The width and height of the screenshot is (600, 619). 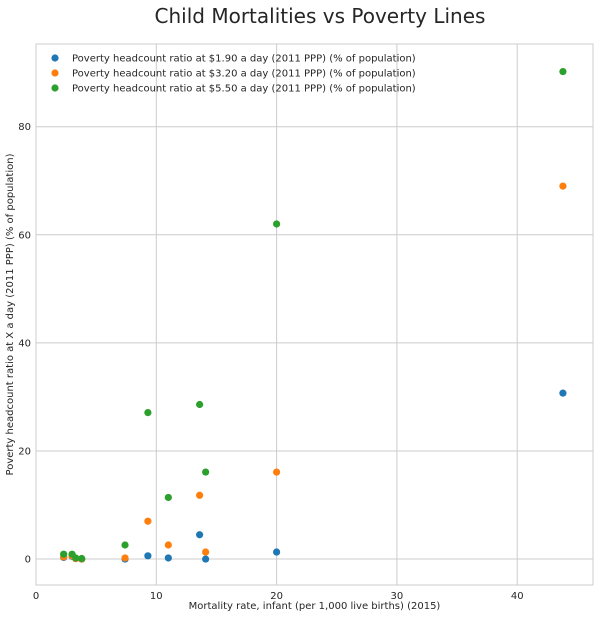 I want to click on x-tick-label: 10, so click(x=156, y=596).